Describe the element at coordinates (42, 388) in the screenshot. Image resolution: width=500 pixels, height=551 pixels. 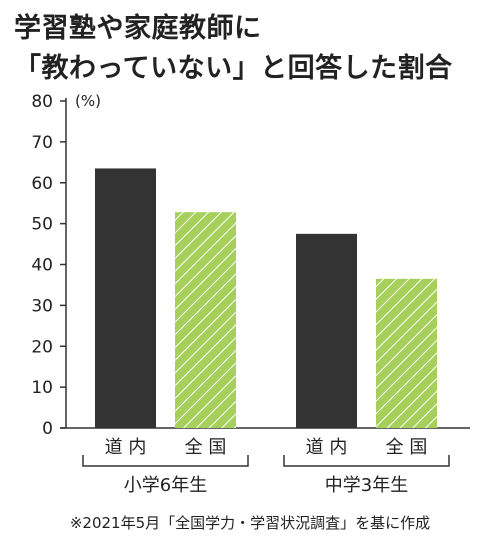
I see `y-tick-label: 10` at that location.